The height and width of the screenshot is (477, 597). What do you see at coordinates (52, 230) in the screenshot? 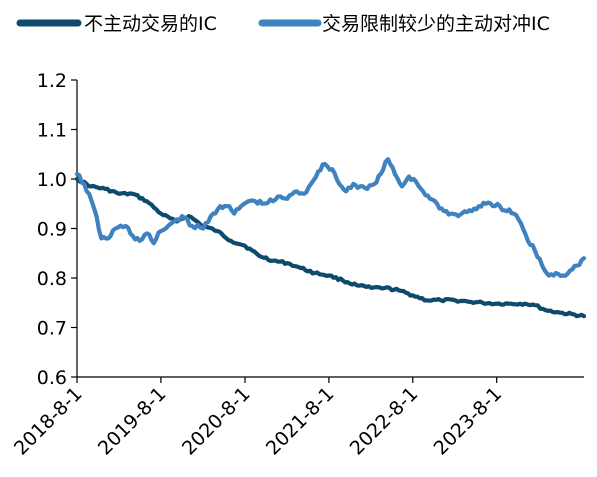
I see `y-tick-label: 0.9` at bounding box center [52, 230].